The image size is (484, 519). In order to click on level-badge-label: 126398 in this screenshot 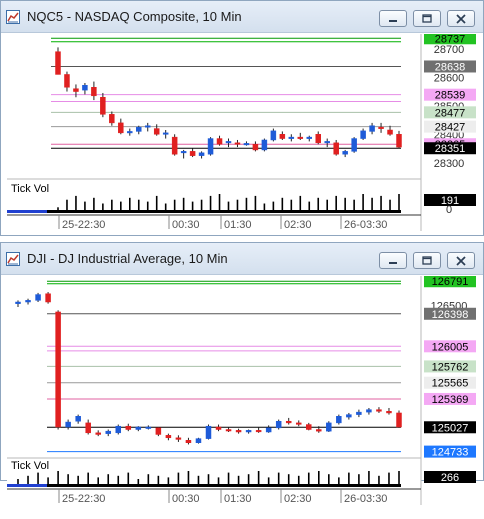, I will do `click(450, 315)`.